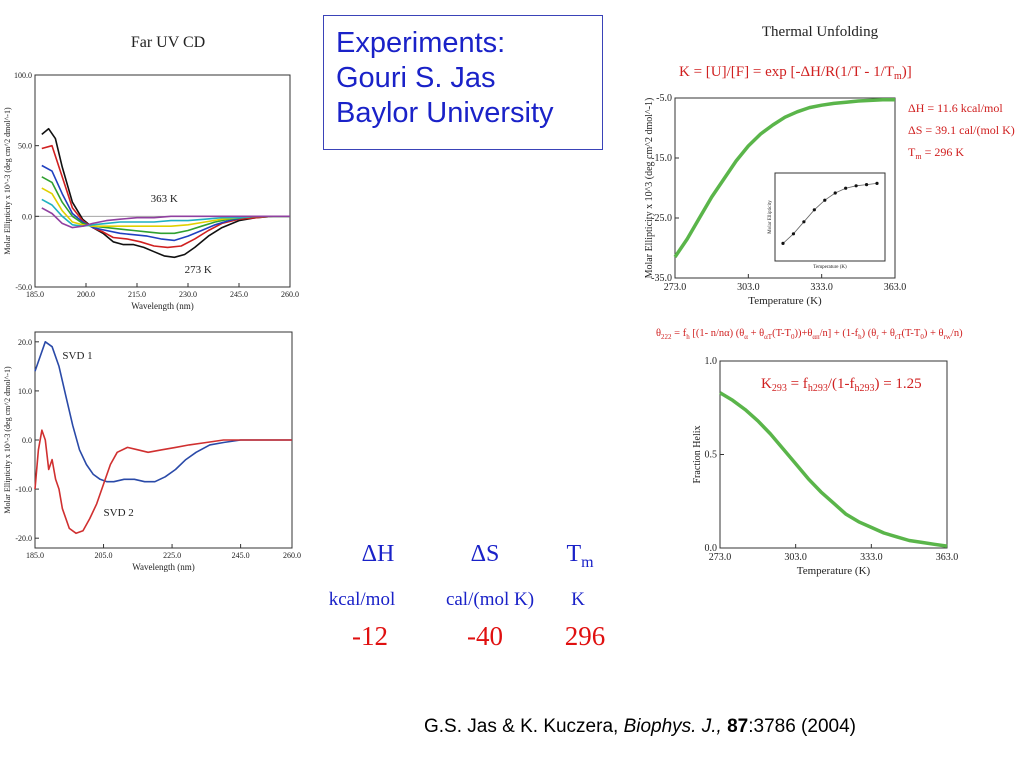 The image size is (1024, 768). What do you see at coordinates (955, 108) in the screenshot?
I see `dh-annotation: ΔH = 11.6 kcal/mol` at bounding box center [955, 108].